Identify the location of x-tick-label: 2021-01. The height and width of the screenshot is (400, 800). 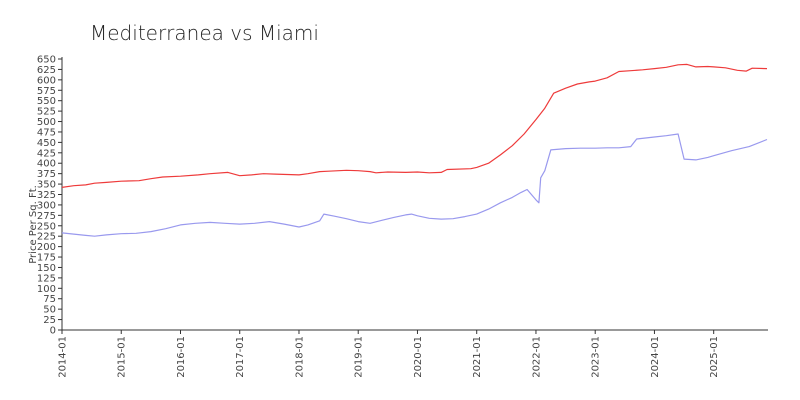
(477, 357).